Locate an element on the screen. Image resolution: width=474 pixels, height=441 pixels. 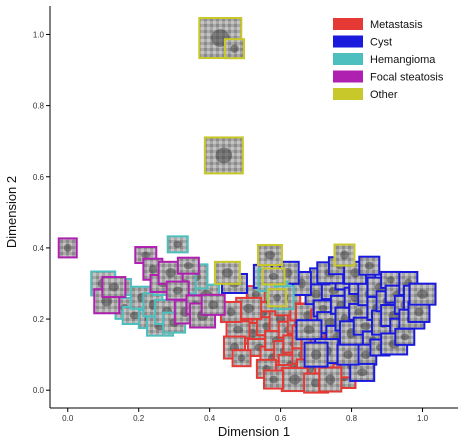
legend-item: Metastasis is located at coordinates (378, 24).